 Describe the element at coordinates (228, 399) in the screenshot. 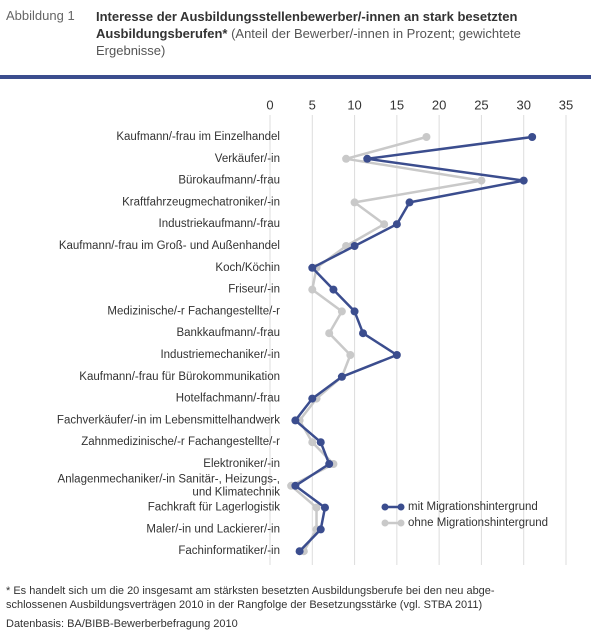

I see `y-tick-label: Hotelfachmann/-frau` at that location.